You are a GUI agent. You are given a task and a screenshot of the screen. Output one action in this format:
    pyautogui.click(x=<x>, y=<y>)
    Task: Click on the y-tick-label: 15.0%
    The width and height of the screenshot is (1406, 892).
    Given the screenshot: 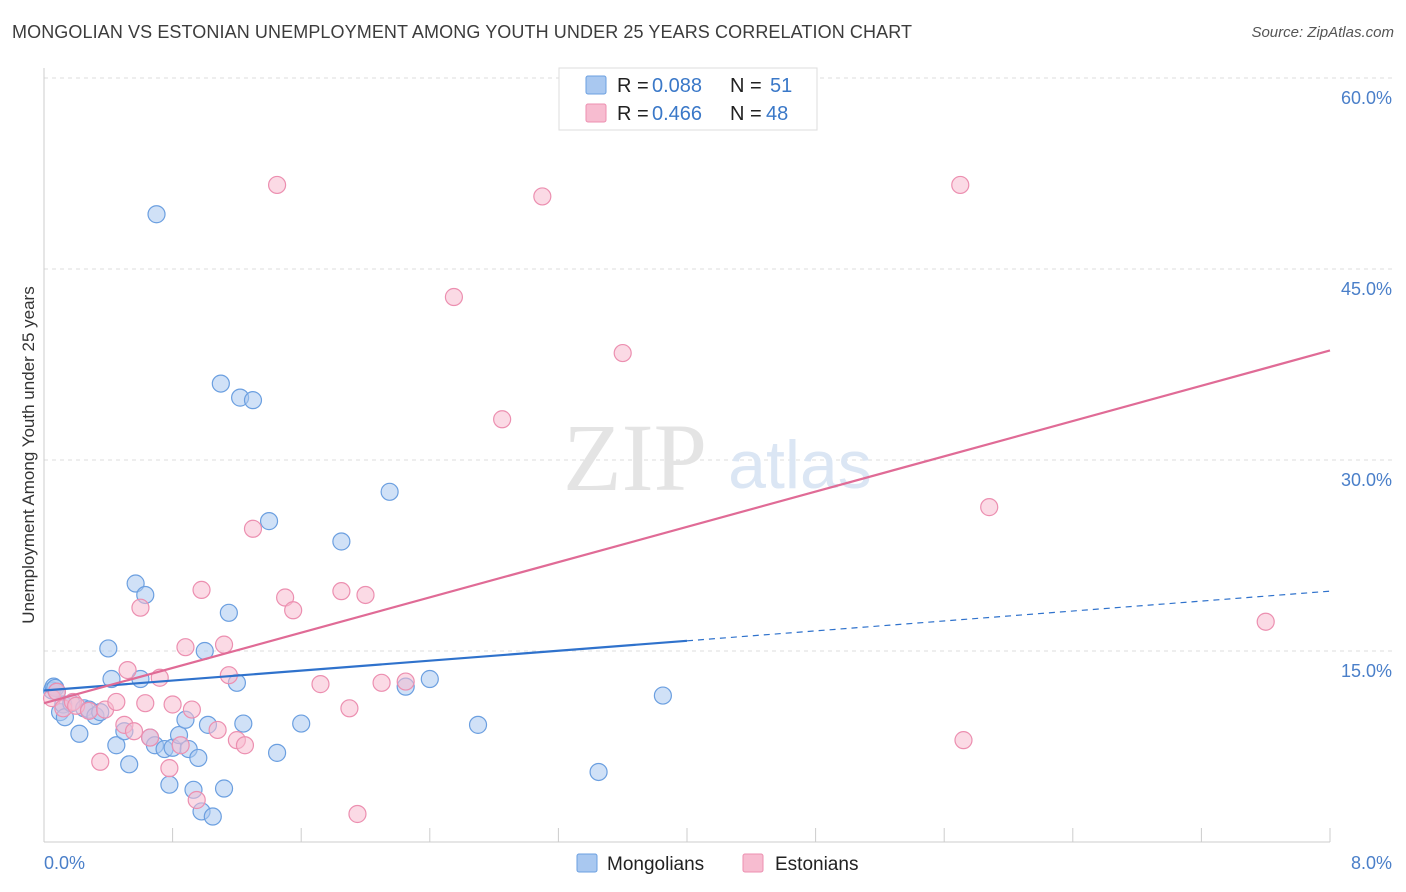 What is the action you would take?
    pyautogui.click(x=1366, y=671)
    